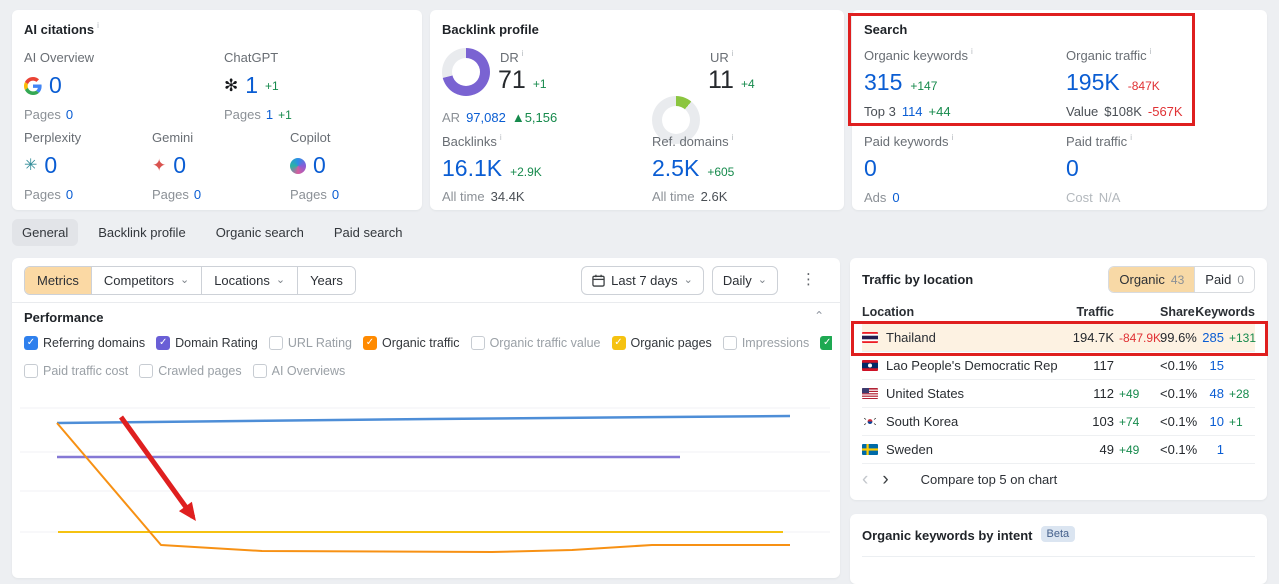 The image size is (1279, 584). What do you see at coordinates (818, 315) in the screenshot?
I see `collapse-chevron-icon: ⌄` at bounding box center [818, 315].